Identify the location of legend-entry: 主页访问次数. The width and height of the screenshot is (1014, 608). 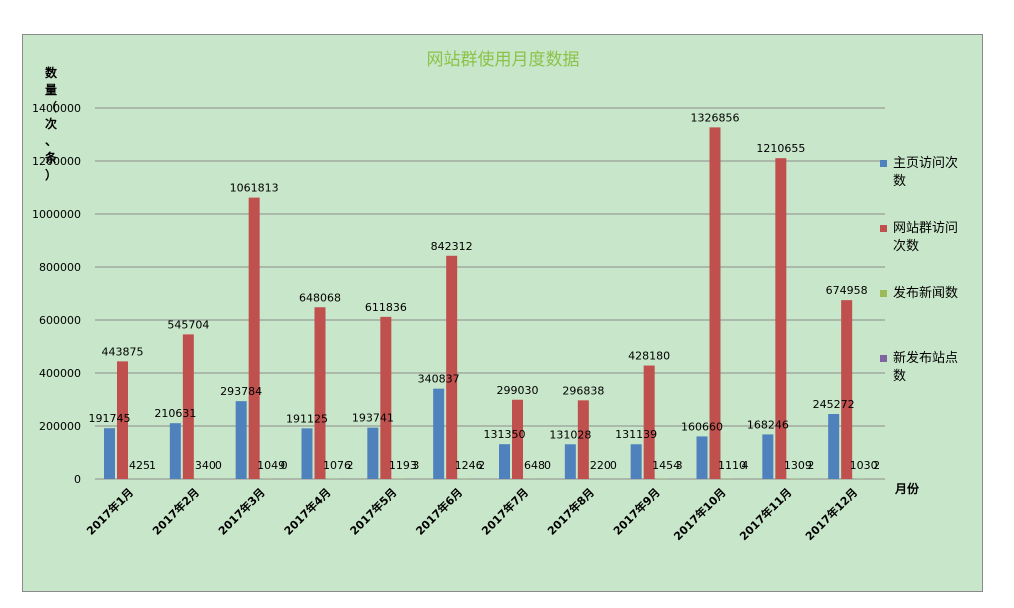
(925, 172).